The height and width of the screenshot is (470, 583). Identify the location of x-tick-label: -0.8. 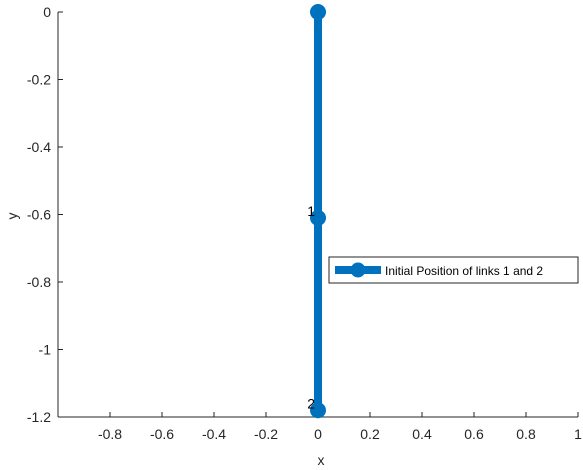
(110, 434).